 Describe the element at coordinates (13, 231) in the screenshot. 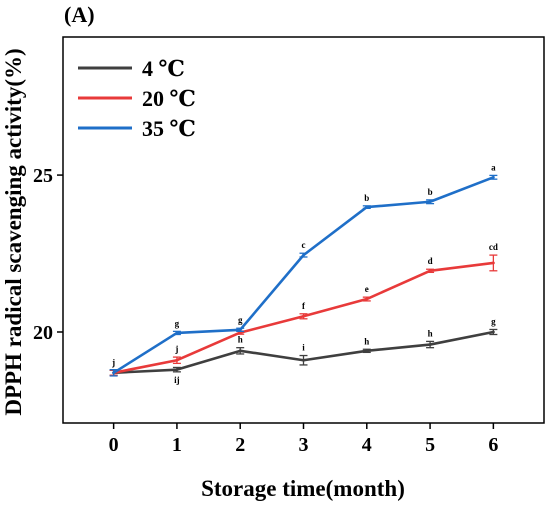

I see `y-axis-label: DPPH radical scavenging activity(%)` at that location.